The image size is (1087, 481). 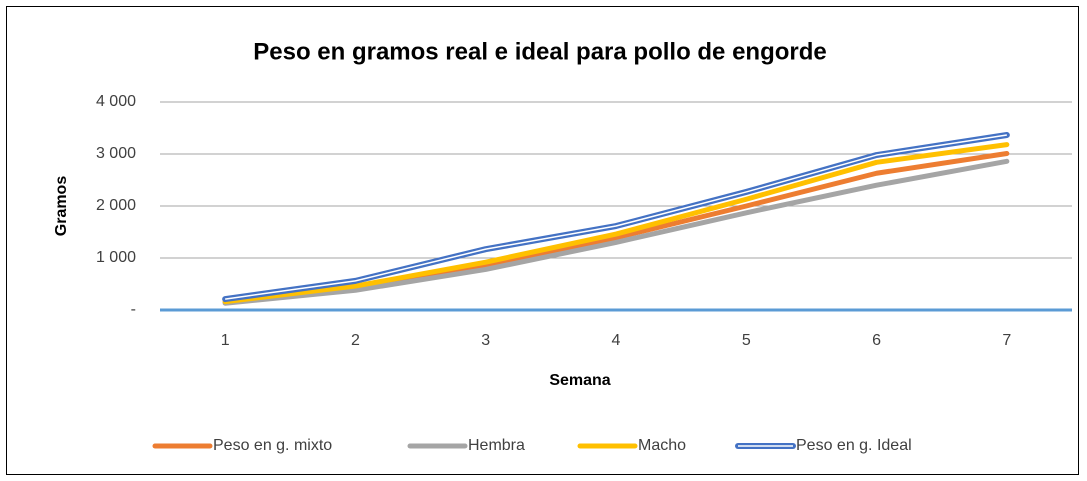 I want to click on y-tick-label: -, so click(x=133, y=309).